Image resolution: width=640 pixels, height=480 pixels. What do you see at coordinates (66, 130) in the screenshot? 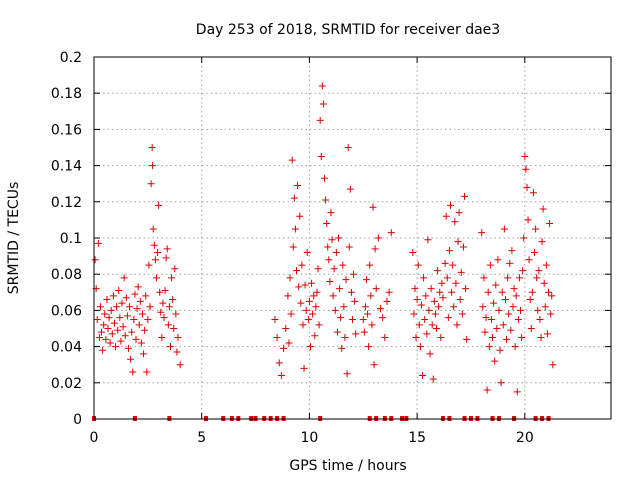
I see `y-tick-label: 0.16` at bounding box center [66, 130].